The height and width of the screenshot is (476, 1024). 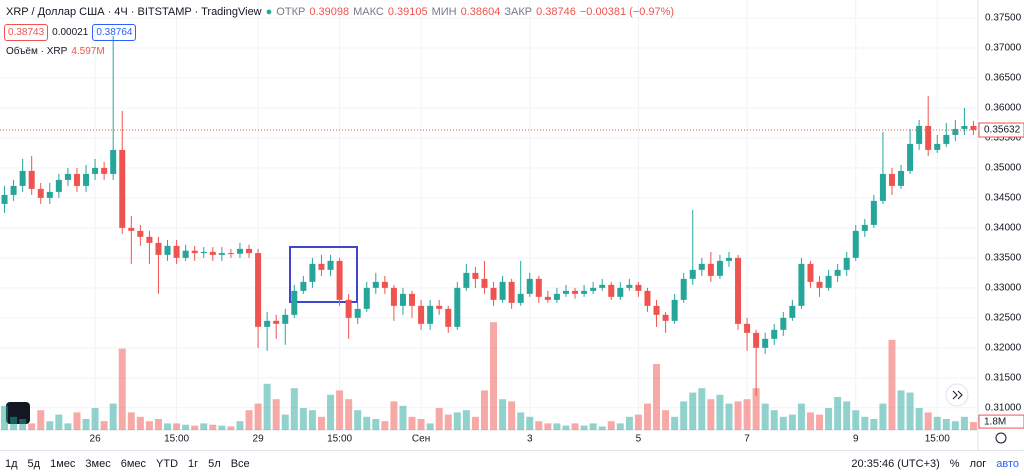 What do you see at coordinates (1003, 288) in the screenshot?
I see `y-tick-label: 0.33000` at bounding box center [1003, 288].